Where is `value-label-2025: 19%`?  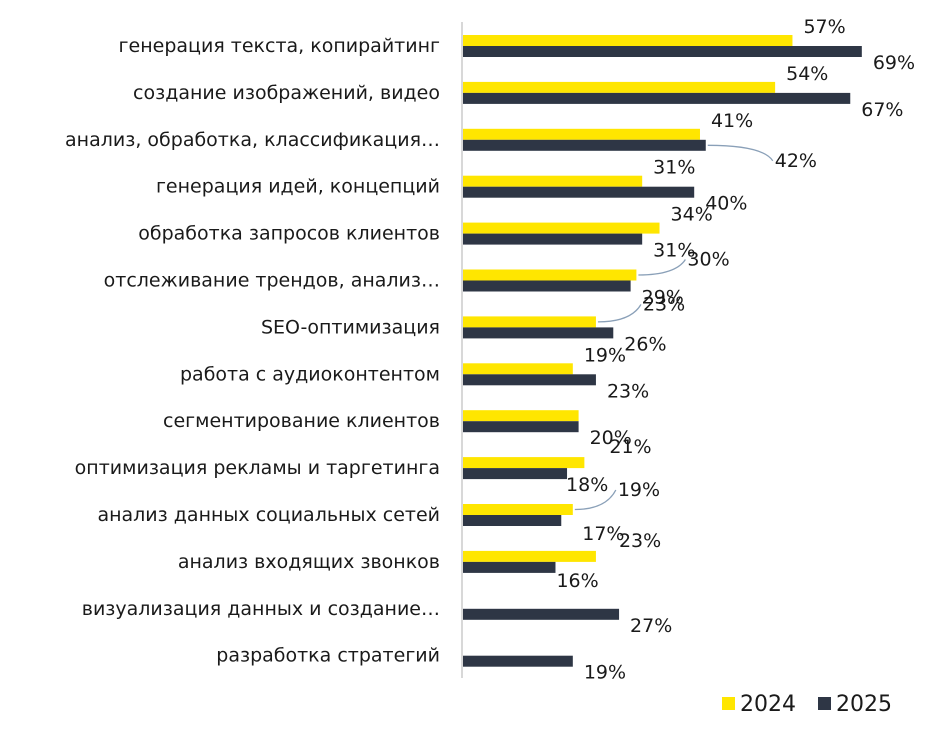 value-label-2025: 19% is located at coordinates (605, 673).